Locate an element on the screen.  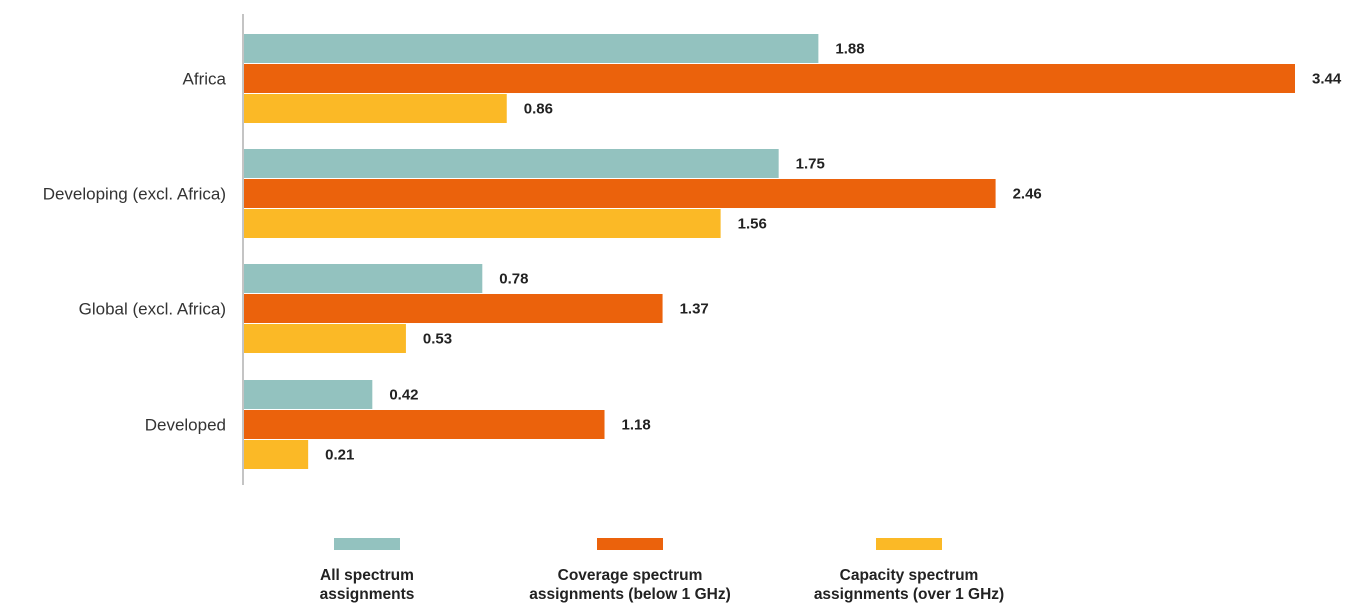
value-label-global-excl-africa-series-0: 0.78 is located at coordinates (513, 279).